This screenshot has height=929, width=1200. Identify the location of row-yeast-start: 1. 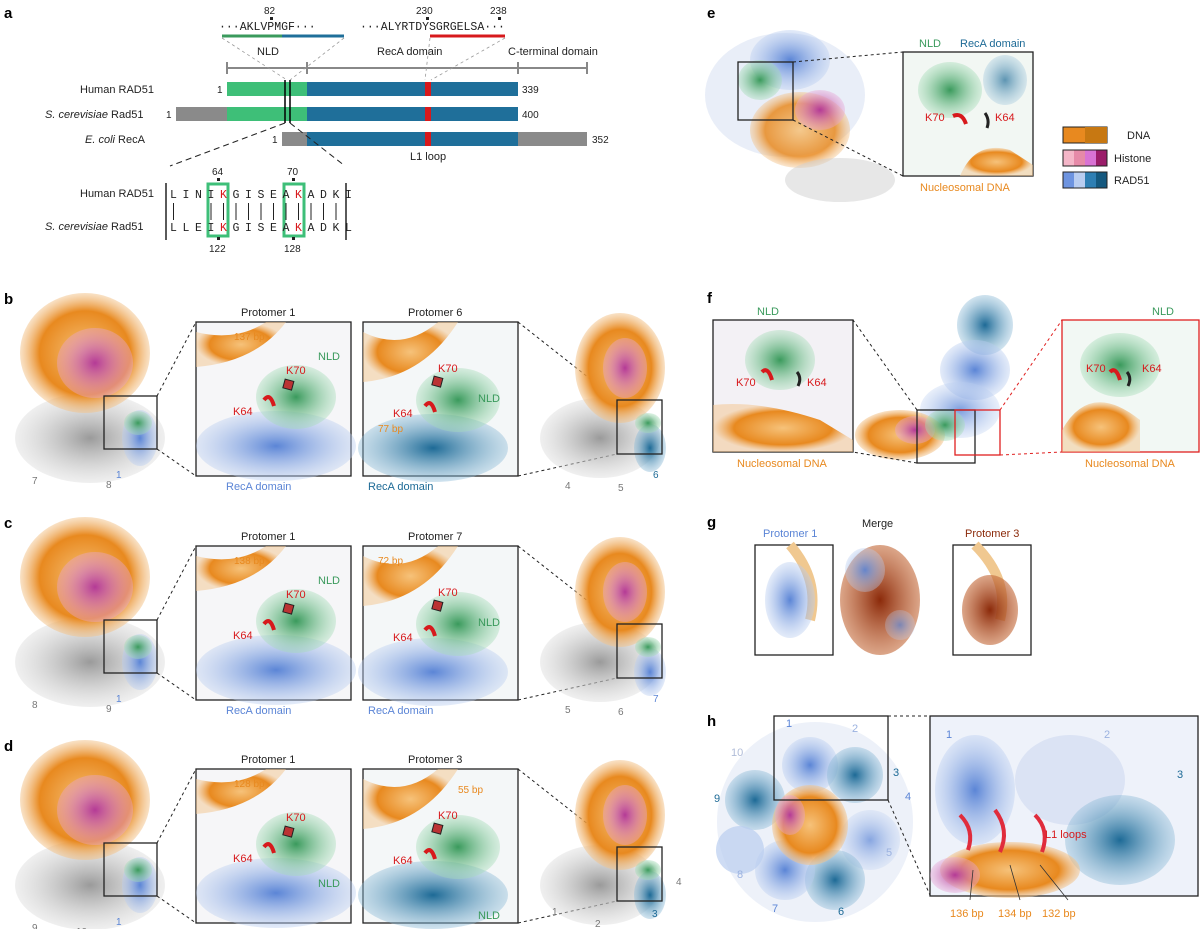
(169, 115).